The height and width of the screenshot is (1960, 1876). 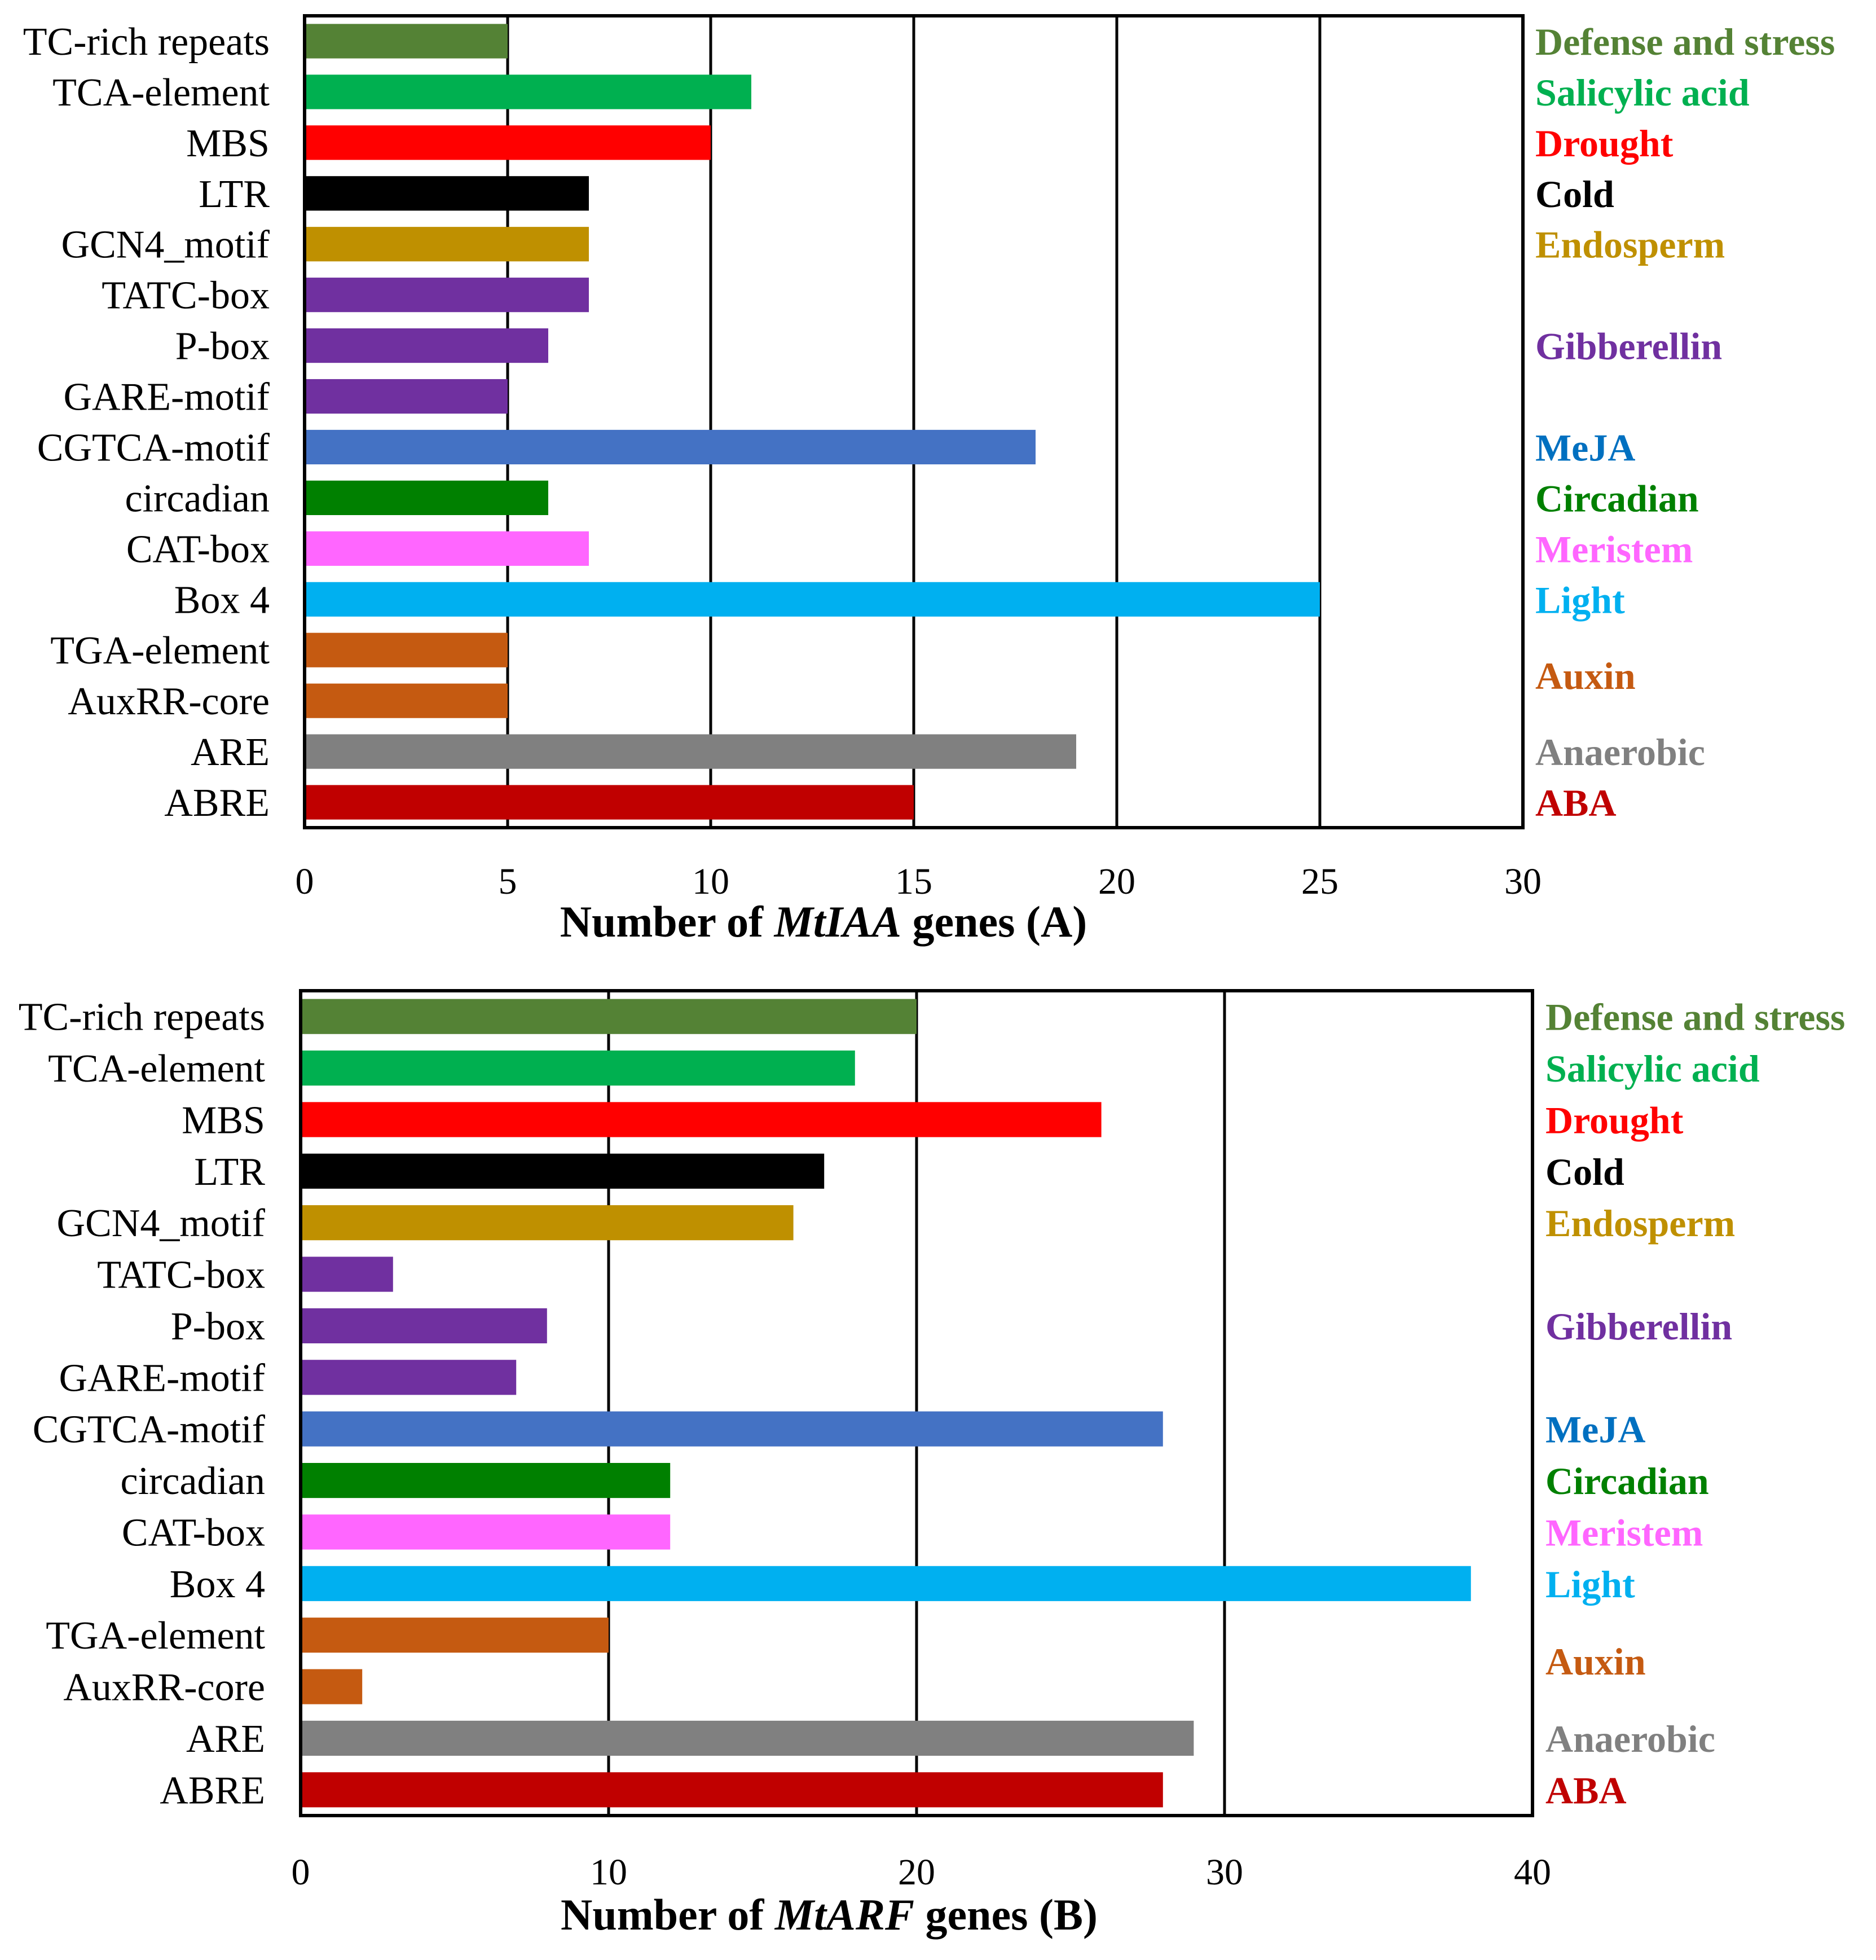 What do you see at coordinates (609, 802) in the screenshot?
I see `bar-abre` at bounding box center [609, 802].